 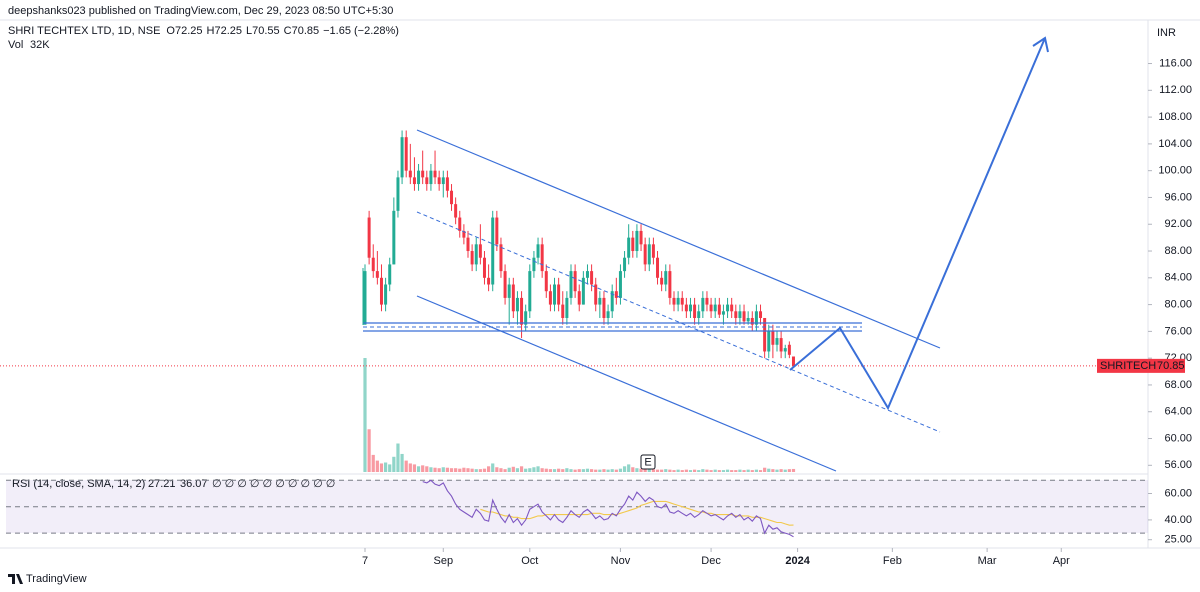 I want to click on y-tick-label: 76.00, so click(x=1178, y=331).